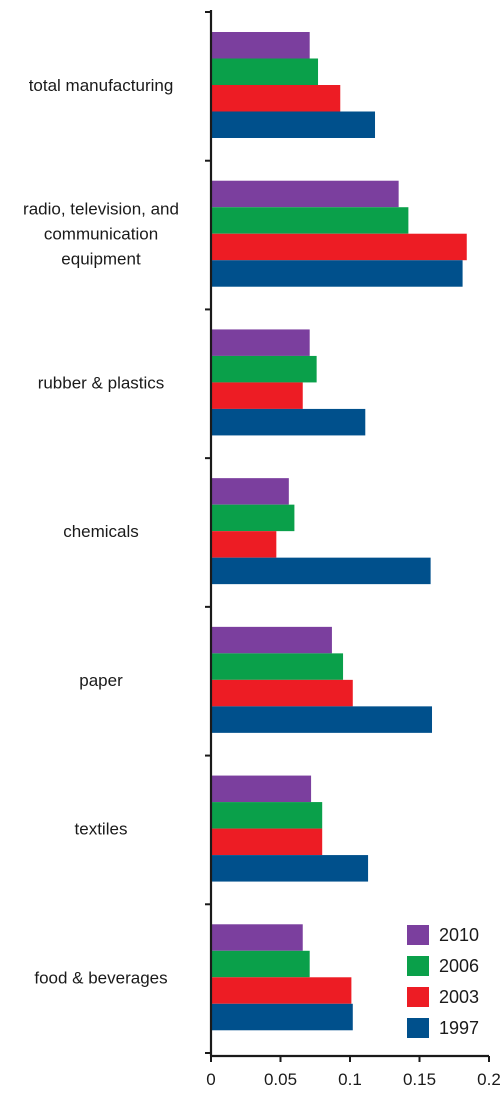 The height and width of the screenshot is (1112, 502). I want to click on legend-swatch-2010, so click(418, 935).